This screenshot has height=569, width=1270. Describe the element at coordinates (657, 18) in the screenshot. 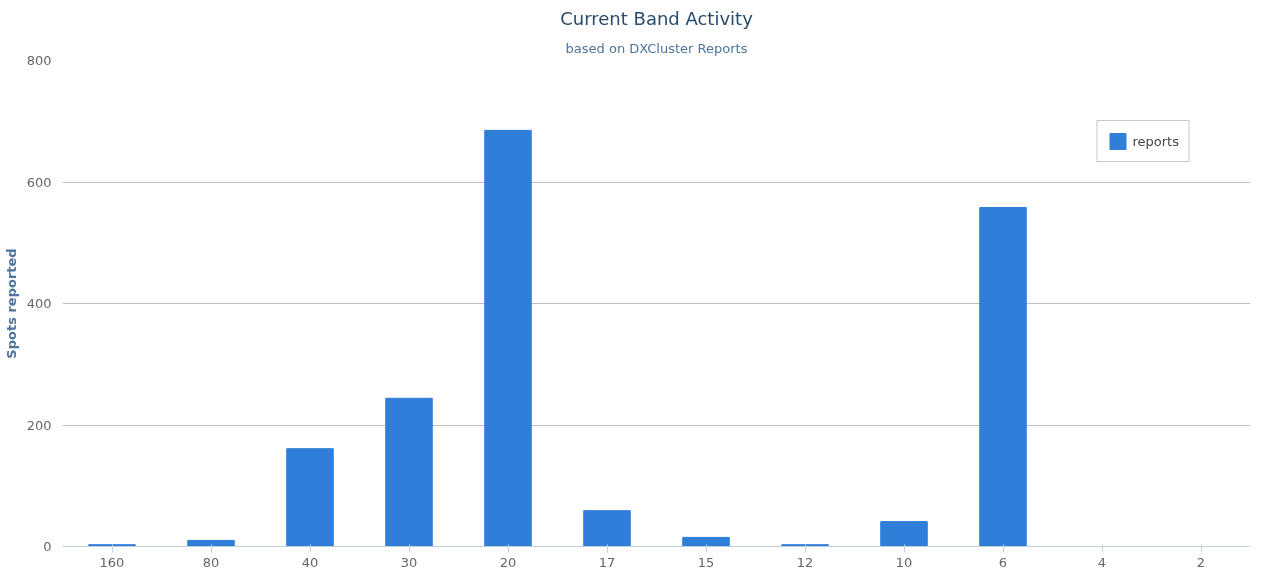

I see `chart-title: Current Band Activity` at that location.